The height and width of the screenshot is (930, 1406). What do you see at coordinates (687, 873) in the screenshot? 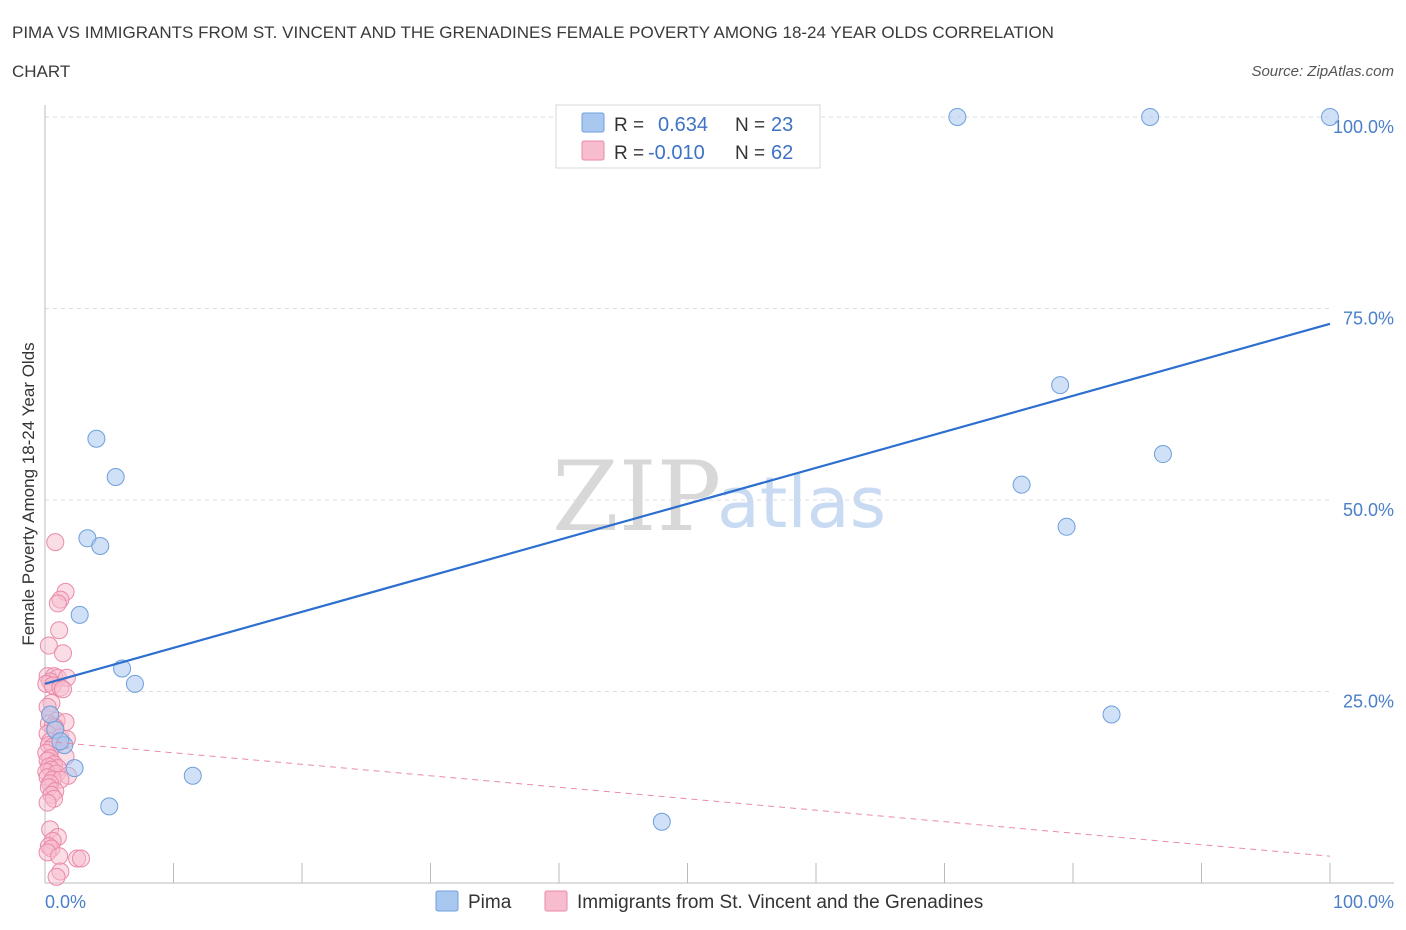
I see `x-ticks` at bounding box center [687, 873].